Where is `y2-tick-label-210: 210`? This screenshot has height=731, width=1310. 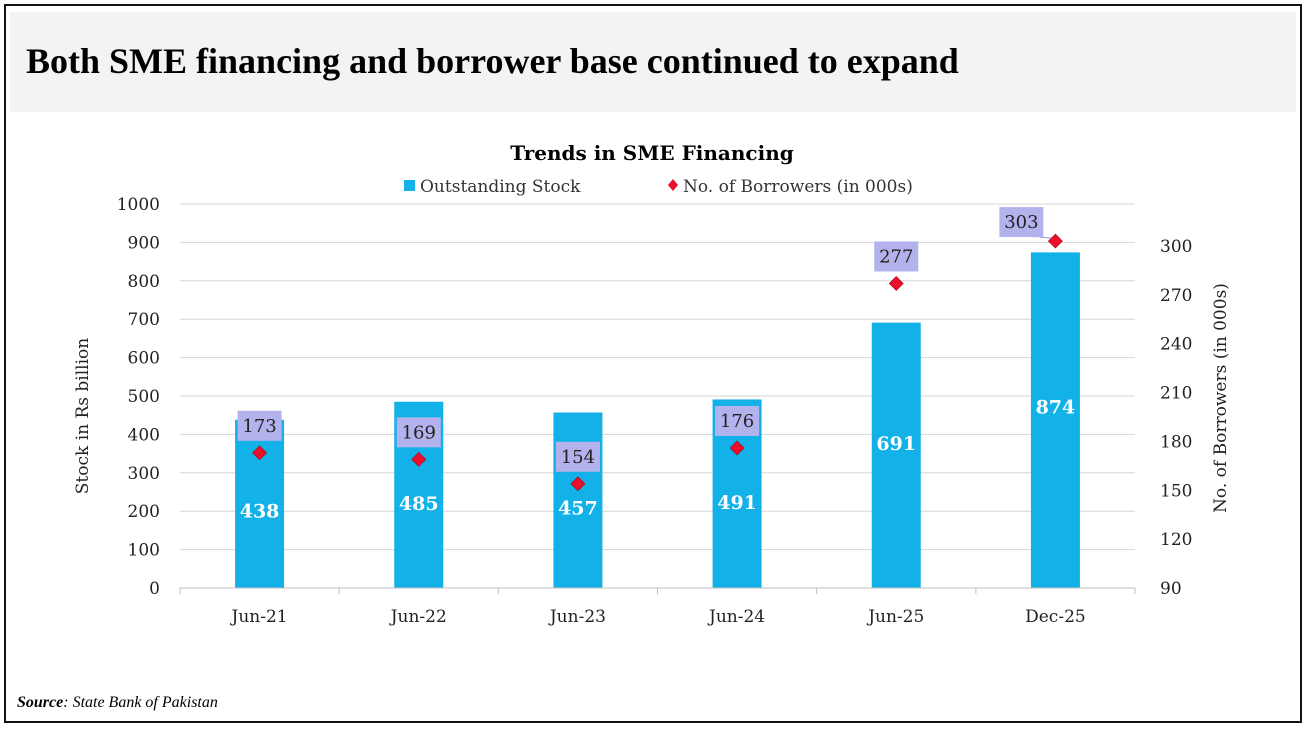 y2-tick-label-210: 210 is located at coordinates (1176, 394).